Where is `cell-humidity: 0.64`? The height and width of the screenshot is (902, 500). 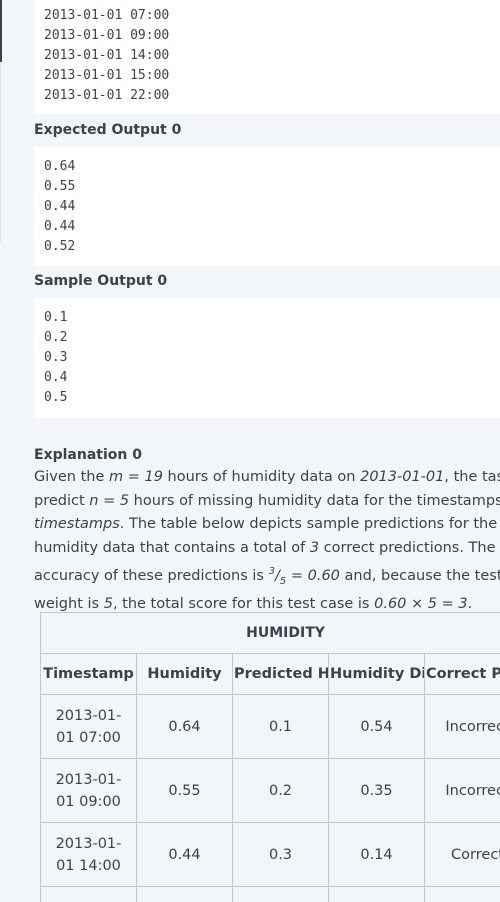 cell-humidity: 0.64 is located at coordinates (185, 727).